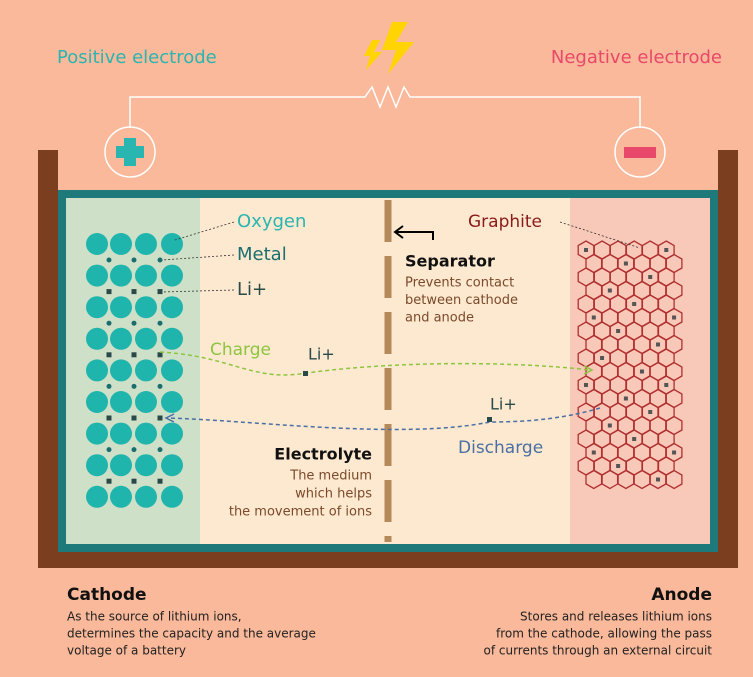 The height and width of the screenshot is (677, 753). I want to click on charge-arrowhead, so click(588, 370).